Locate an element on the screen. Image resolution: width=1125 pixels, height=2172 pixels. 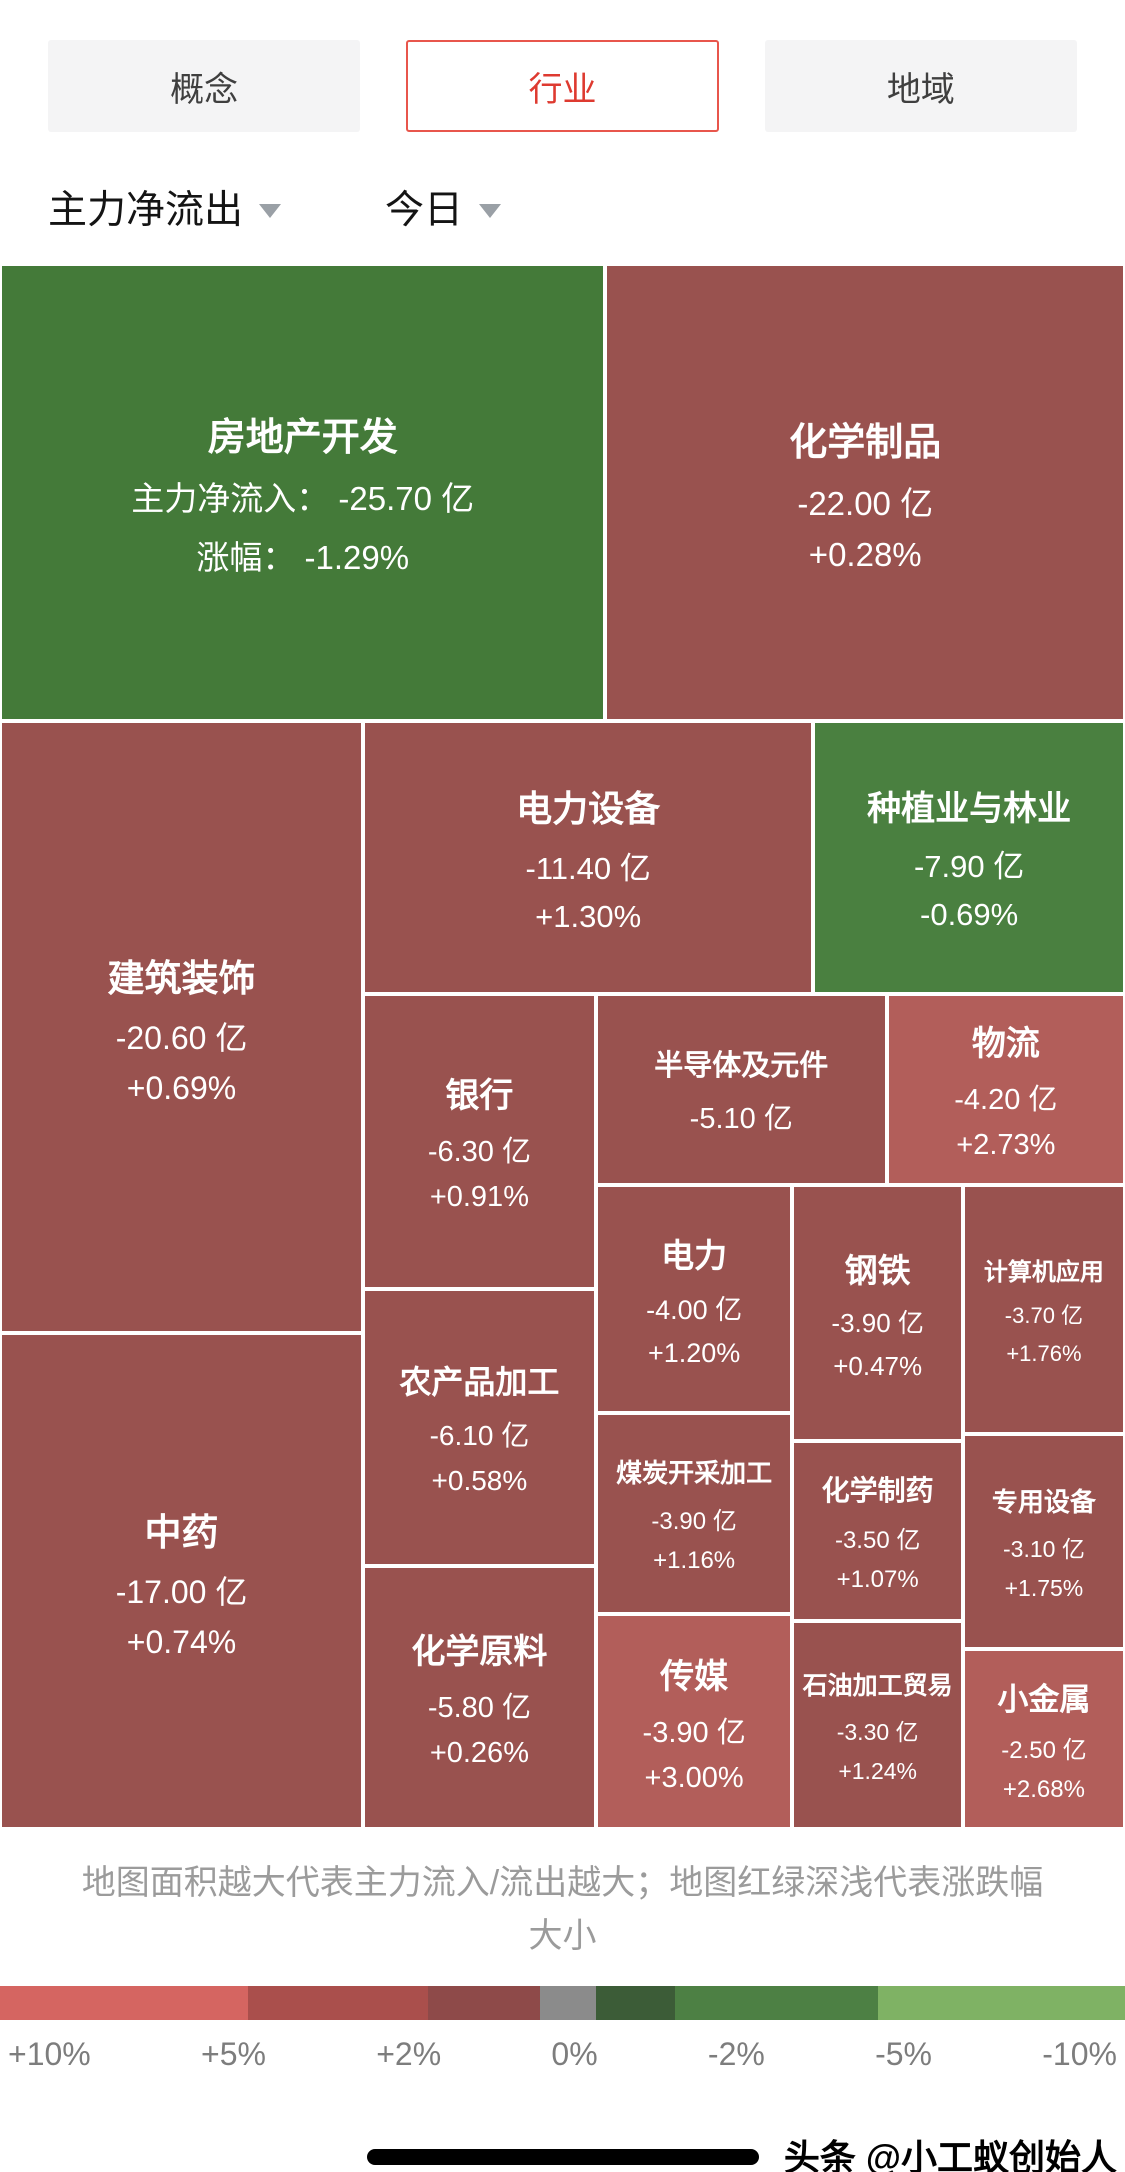
scale-labels: +10% +5% +2% 0% -2% -5% -10% is located at coordinates (562, 2054).